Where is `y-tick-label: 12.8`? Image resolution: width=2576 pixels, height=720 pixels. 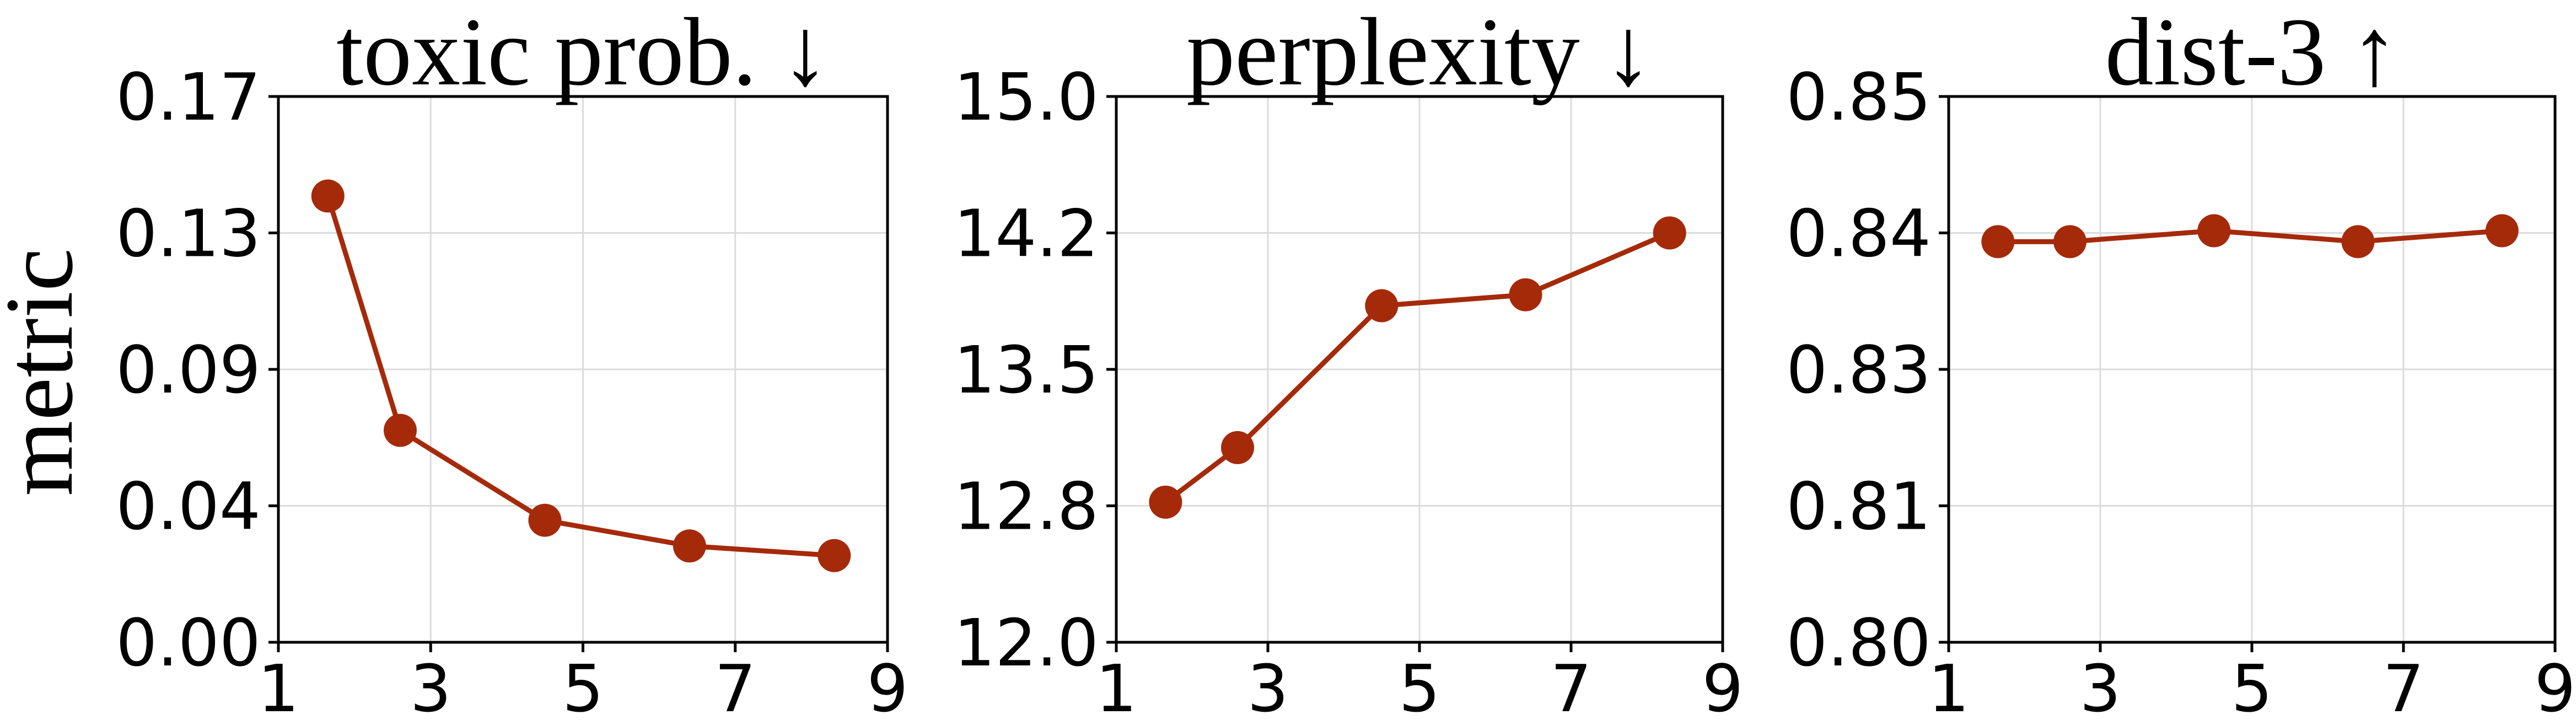
y-tick-label: 12.8 is located at coordinates (1026, 507).